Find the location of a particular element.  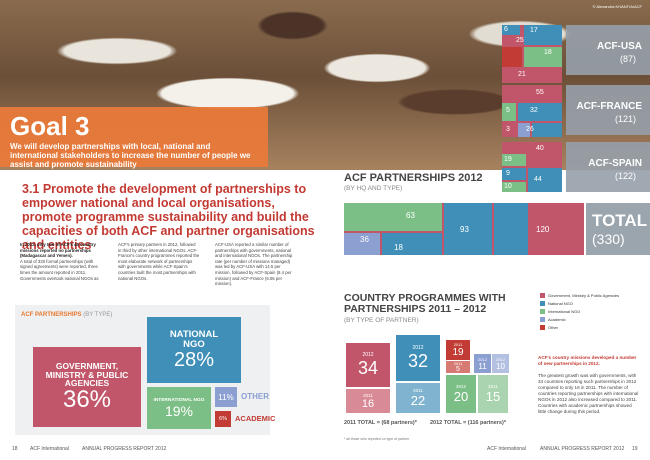

usa-num-5: 21 is located at coordinates (522, 74).